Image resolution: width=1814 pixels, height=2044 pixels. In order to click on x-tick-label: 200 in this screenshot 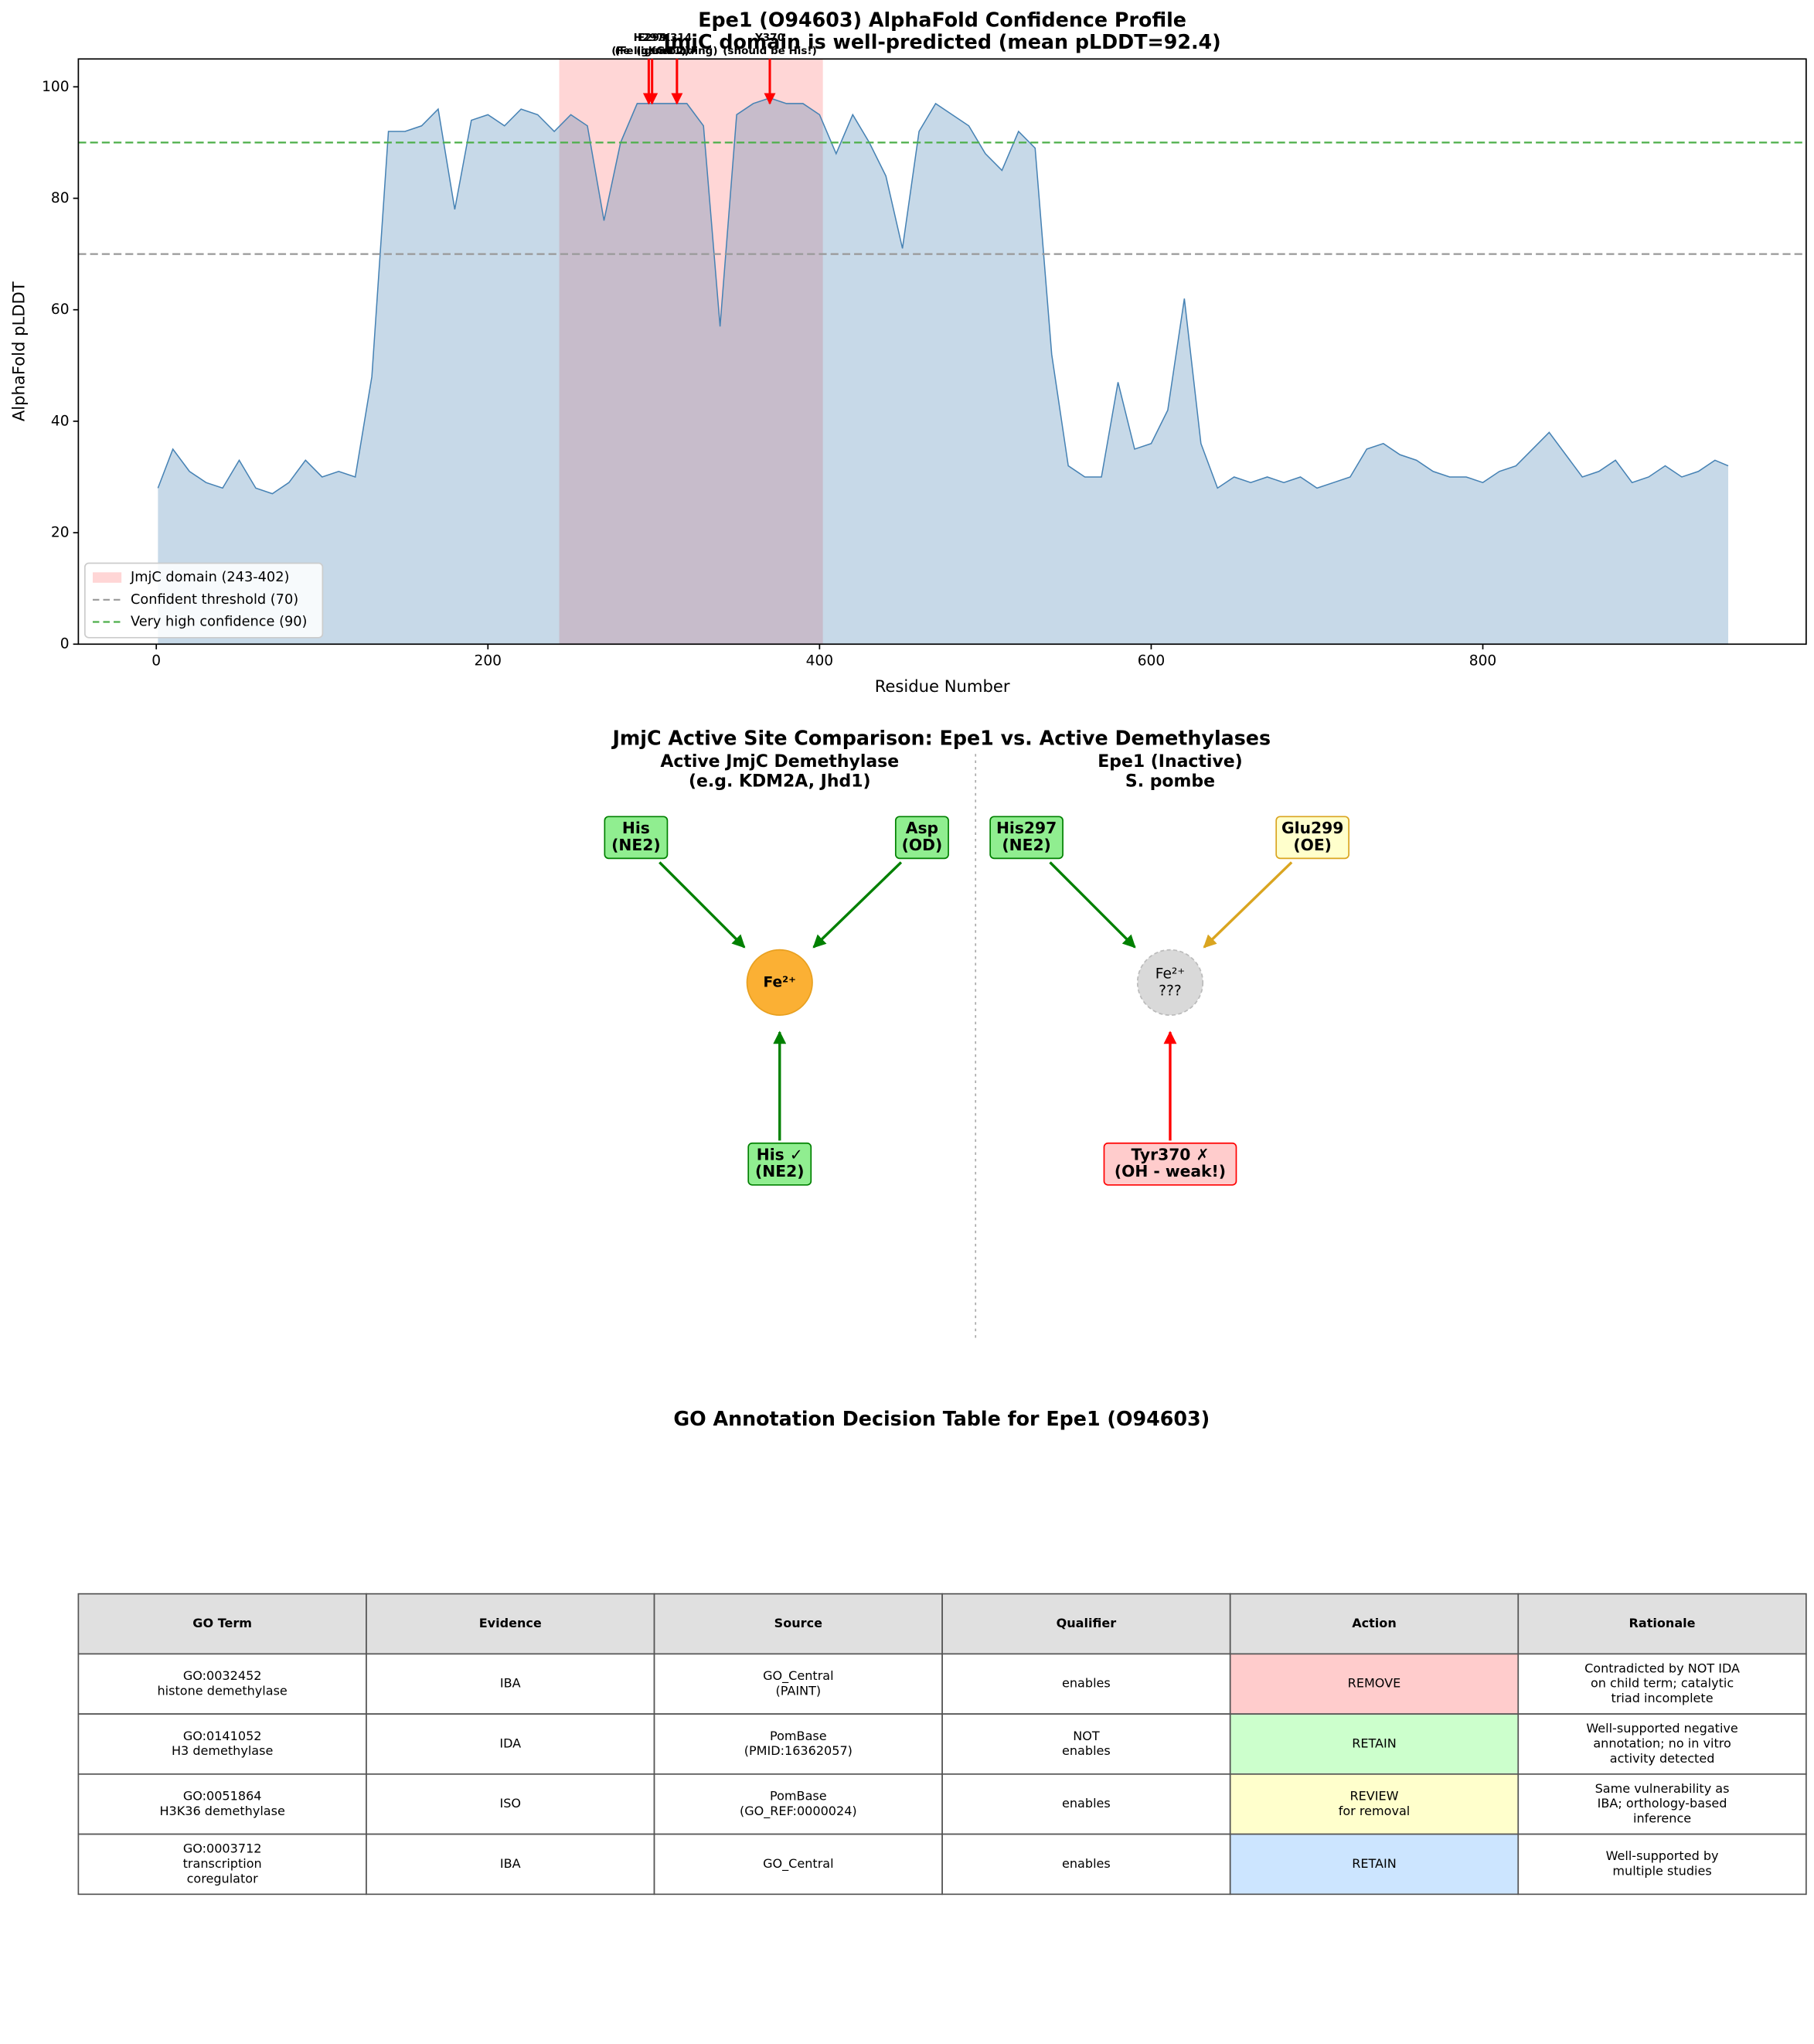, I will do `click(488, 661)`.